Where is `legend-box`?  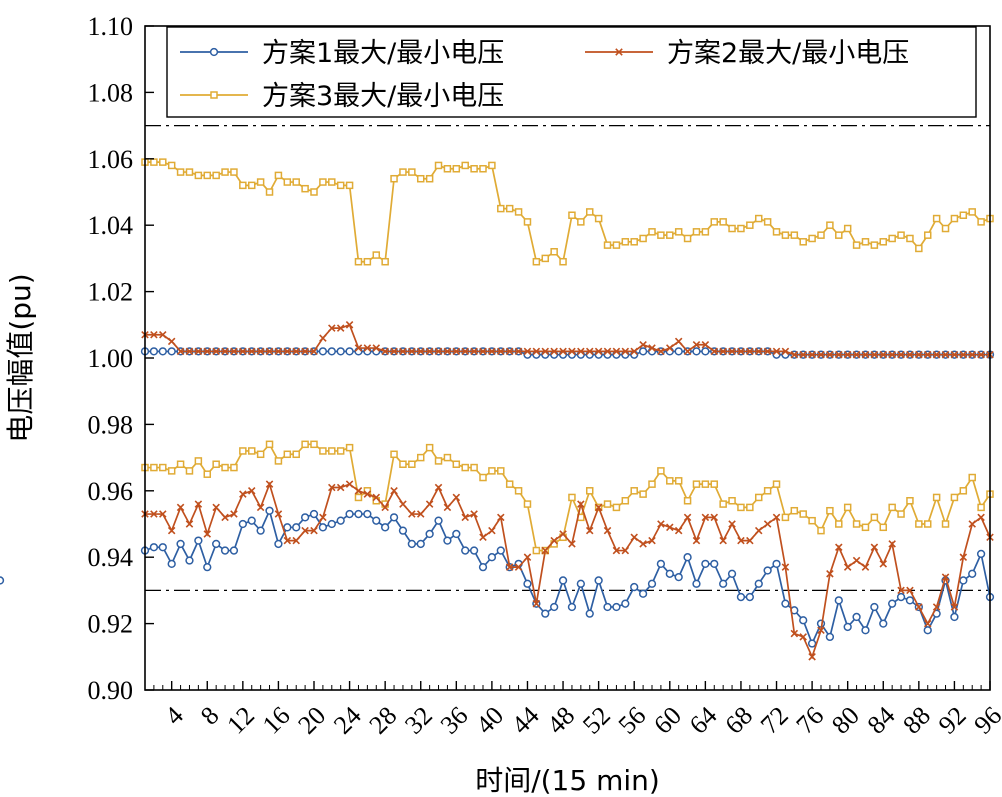 legend-box is located at coordinates (571, 72).